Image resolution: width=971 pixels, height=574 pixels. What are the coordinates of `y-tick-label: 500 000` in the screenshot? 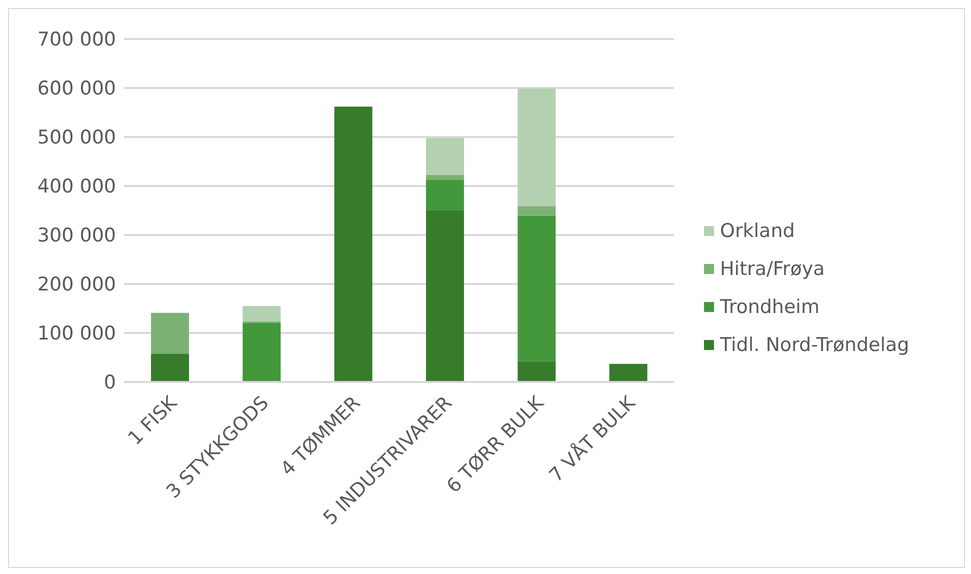 It's located at (76, 137).